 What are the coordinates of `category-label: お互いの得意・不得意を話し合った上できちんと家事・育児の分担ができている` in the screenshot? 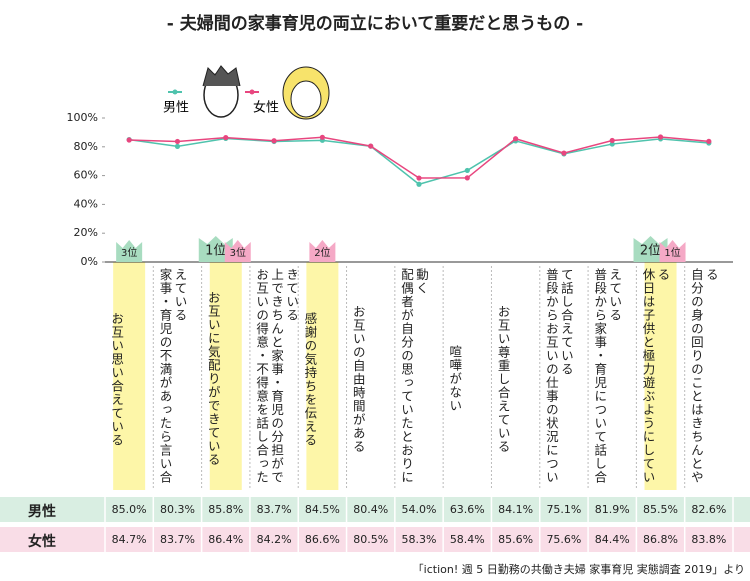 It's located at (277, 376).